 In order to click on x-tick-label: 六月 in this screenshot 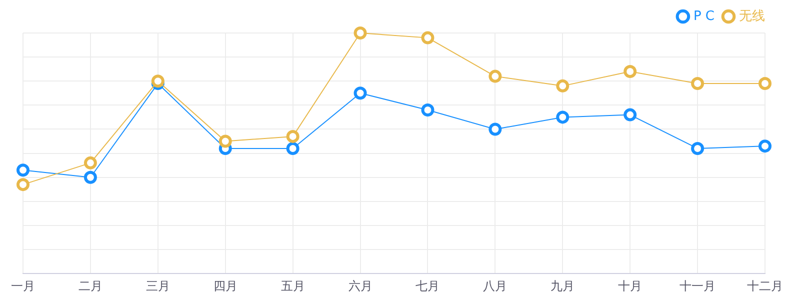, I will do `click(360, 285)`.